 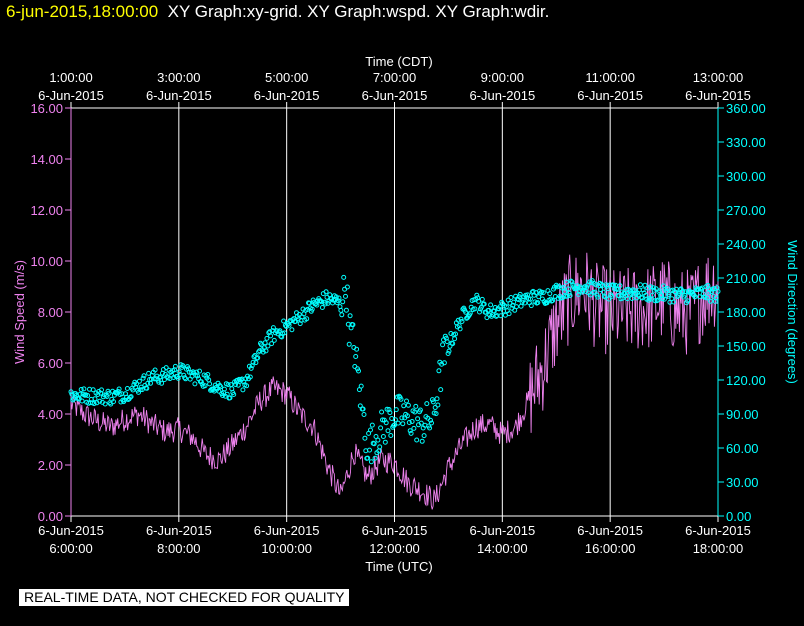 What do you see at coordinates (718, 77) in the screenshot?
I see `top-tick-time-6: 13:00:00` at bounding box center [718, 77].